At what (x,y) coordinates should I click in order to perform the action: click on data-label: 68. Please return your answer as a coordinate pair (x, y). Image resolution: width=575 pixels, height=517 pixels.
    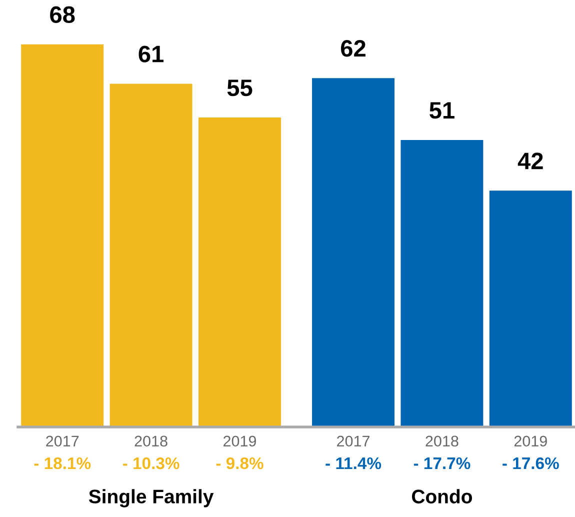
    Looking at the image, I should click on (62, 15).